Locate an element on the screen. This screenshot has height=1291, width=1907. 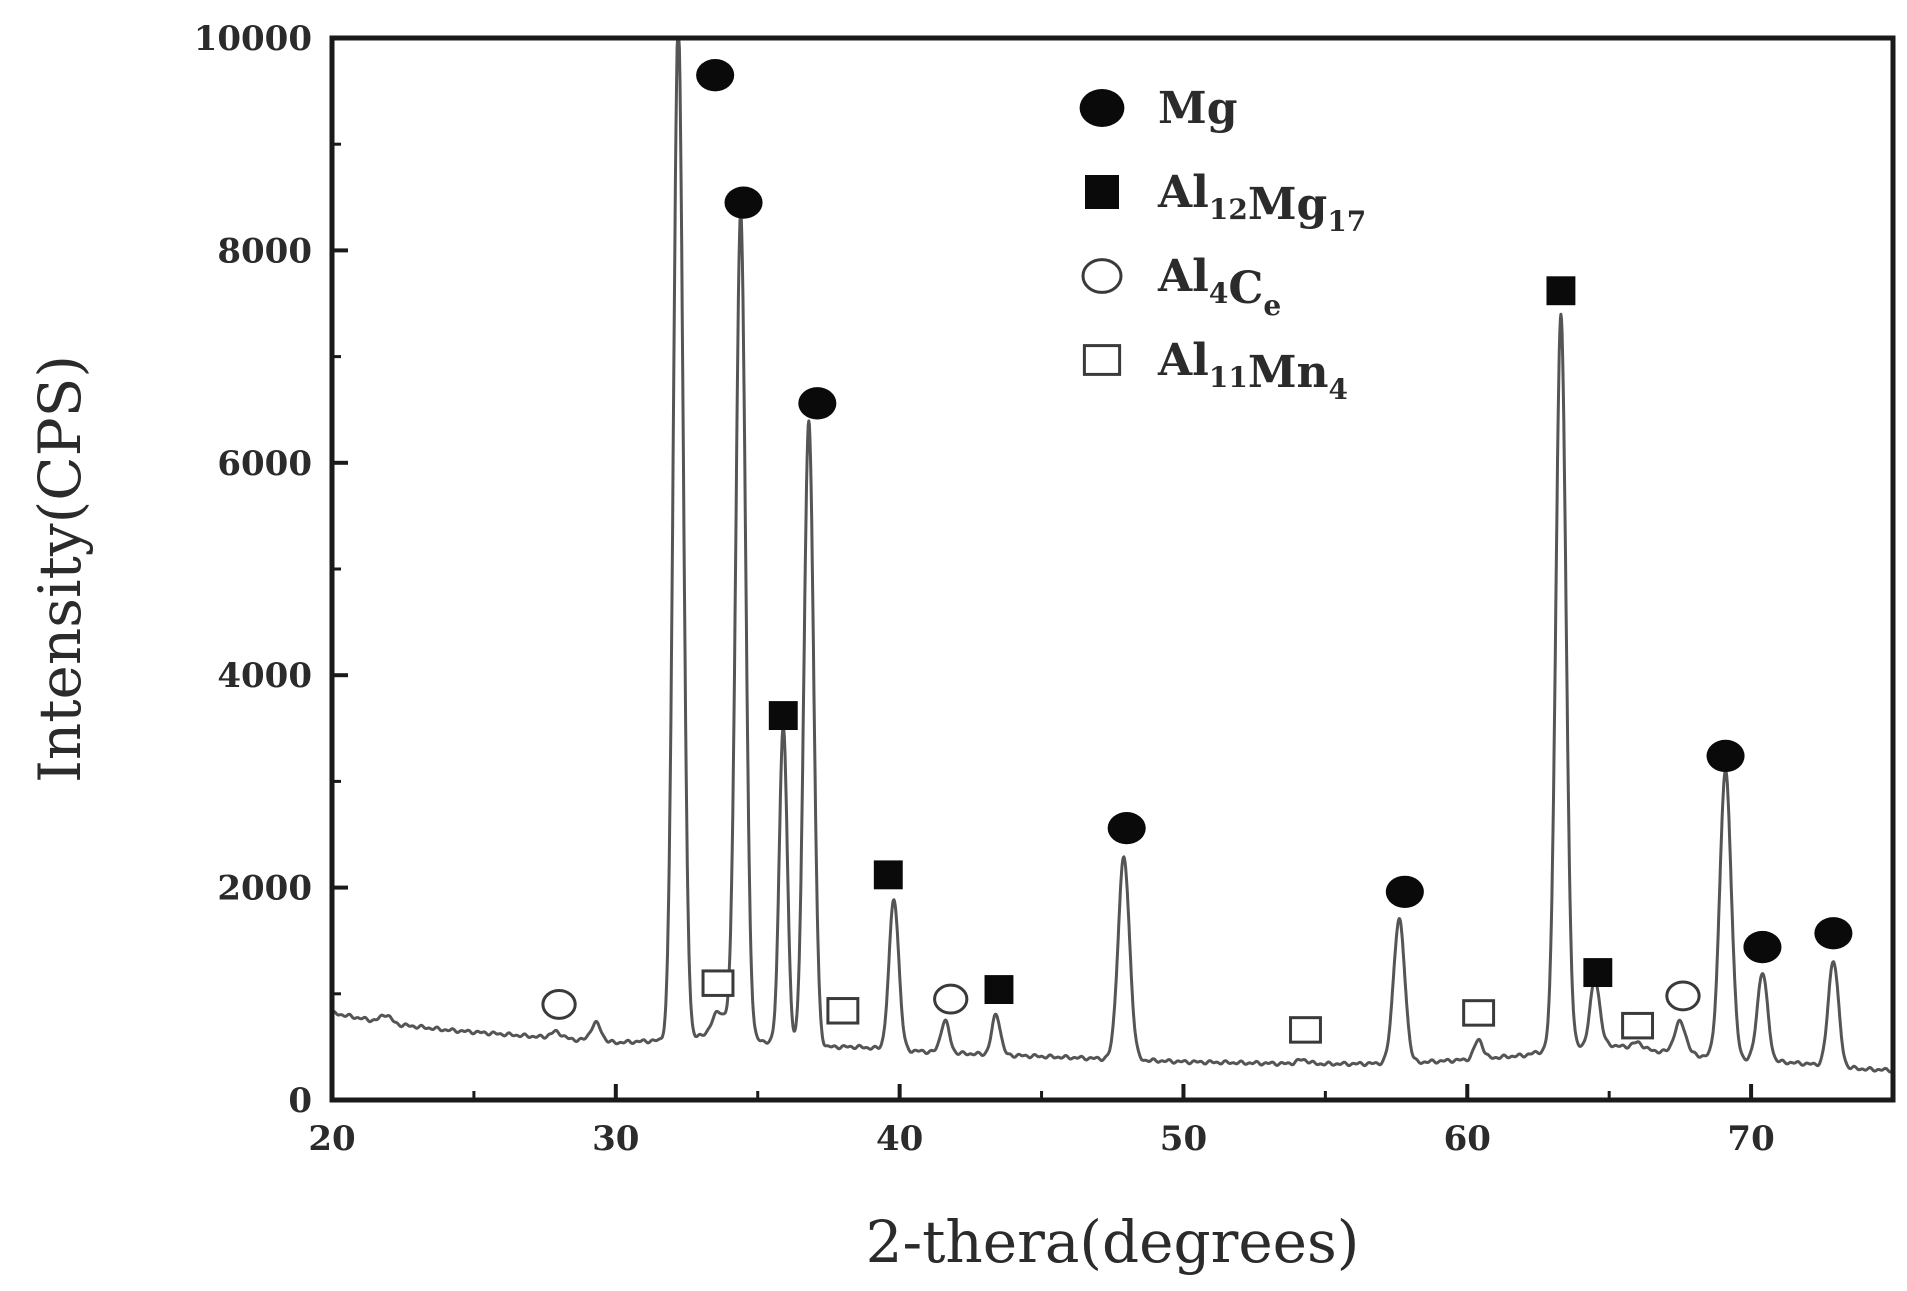
y-tick-label: 6000 is located at coordinates (264, 464).